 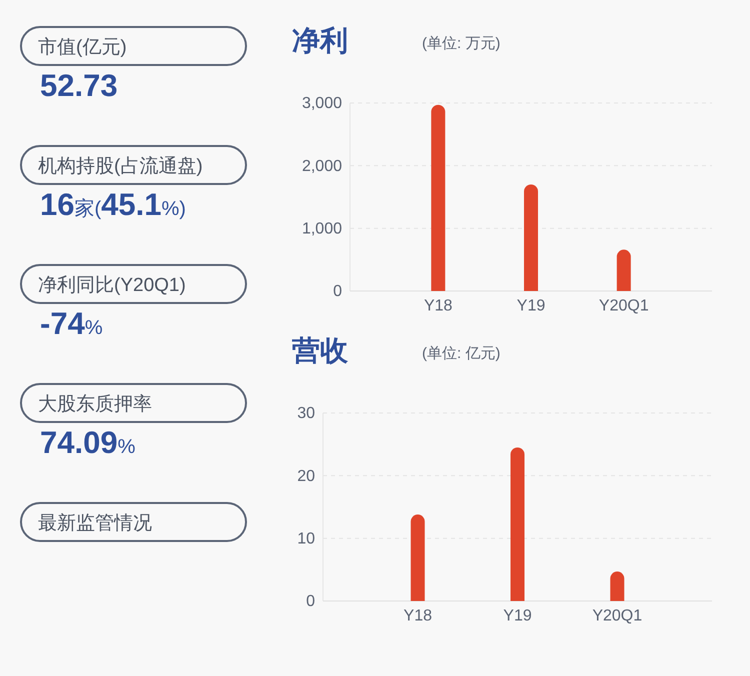 What do you see at coordinates (79, 85) in the screenshot?
I see `text: 52.73` at bounding box center [79, 85].